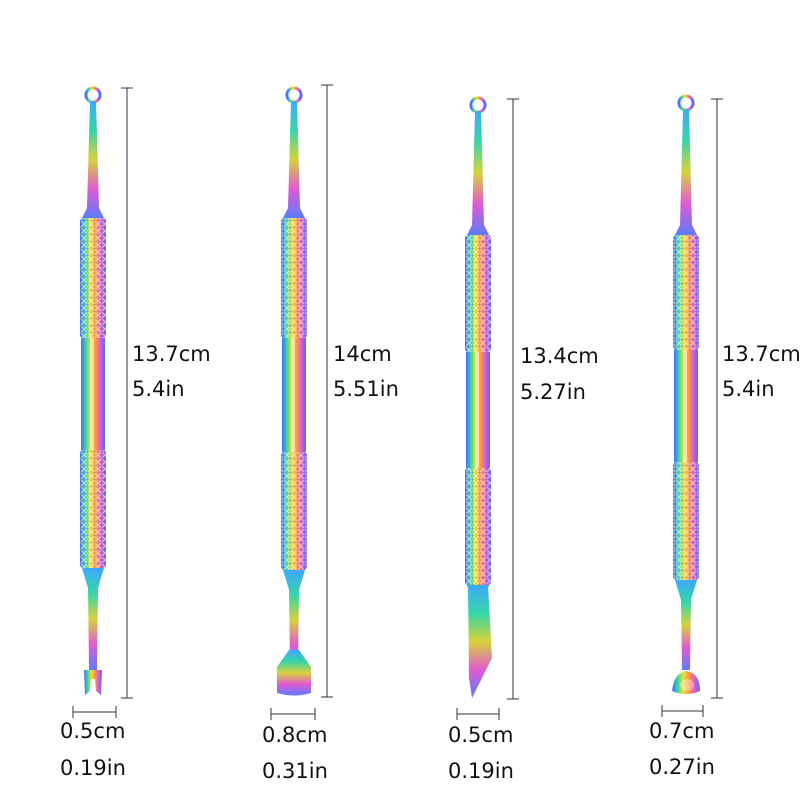 This screenshot has width=800, height=800. Describe the element at coordinates (366, 389) in the screenshot. I see `length-in-label: 5.51in` at that location.